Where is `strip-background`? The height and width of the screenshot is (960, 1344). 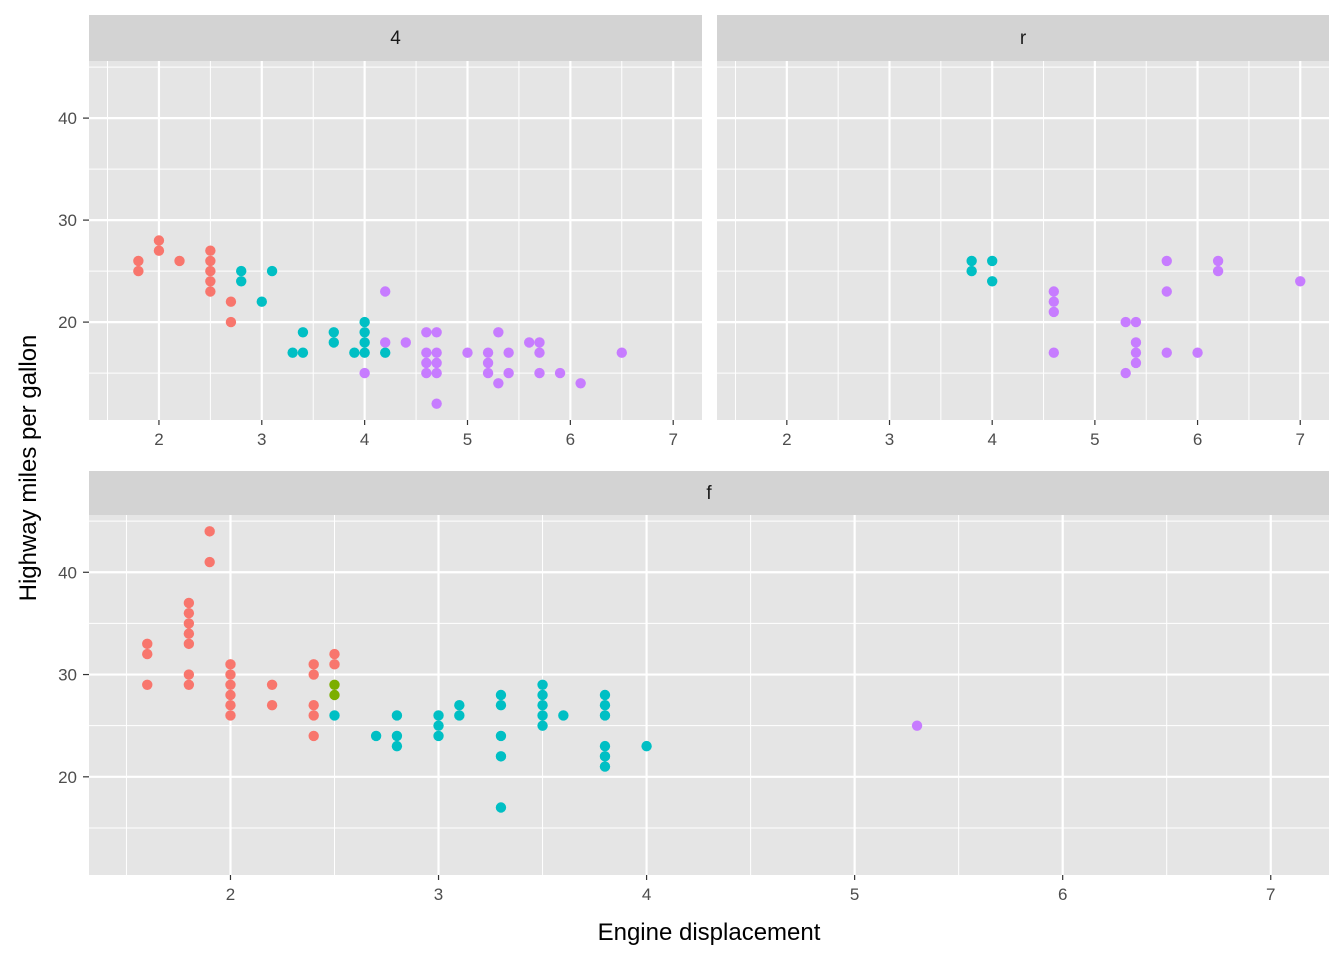 strip-background is located at coordinates (1023, 38).